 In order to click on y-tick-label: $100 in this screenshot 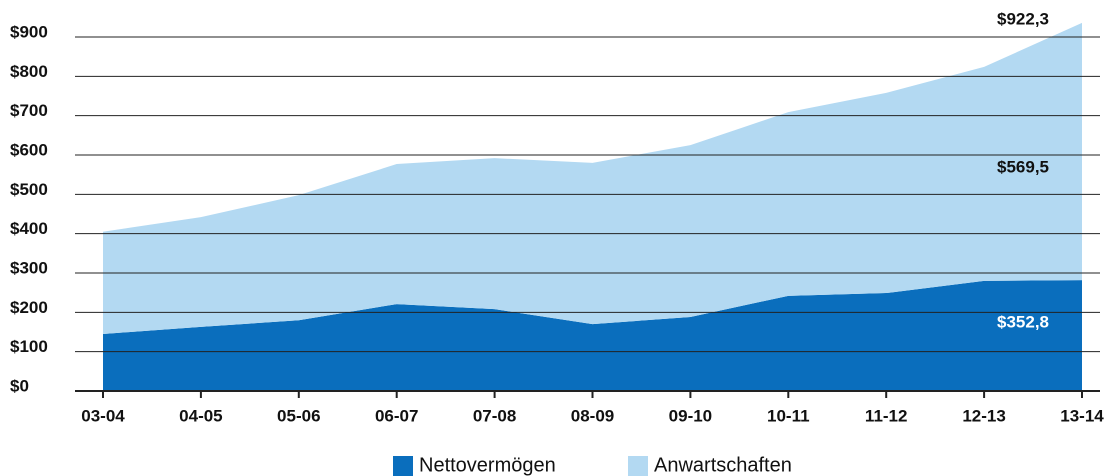, I will do `click(29, 346)`.